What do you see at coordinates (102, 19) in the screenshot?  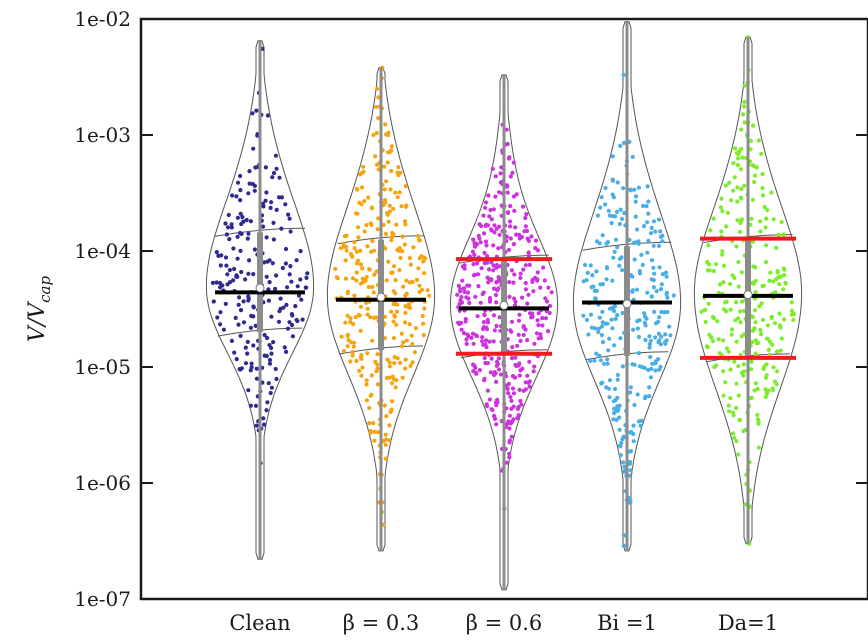 I see `y-tick-label: 1e-02` at bounding box center [102, 19].